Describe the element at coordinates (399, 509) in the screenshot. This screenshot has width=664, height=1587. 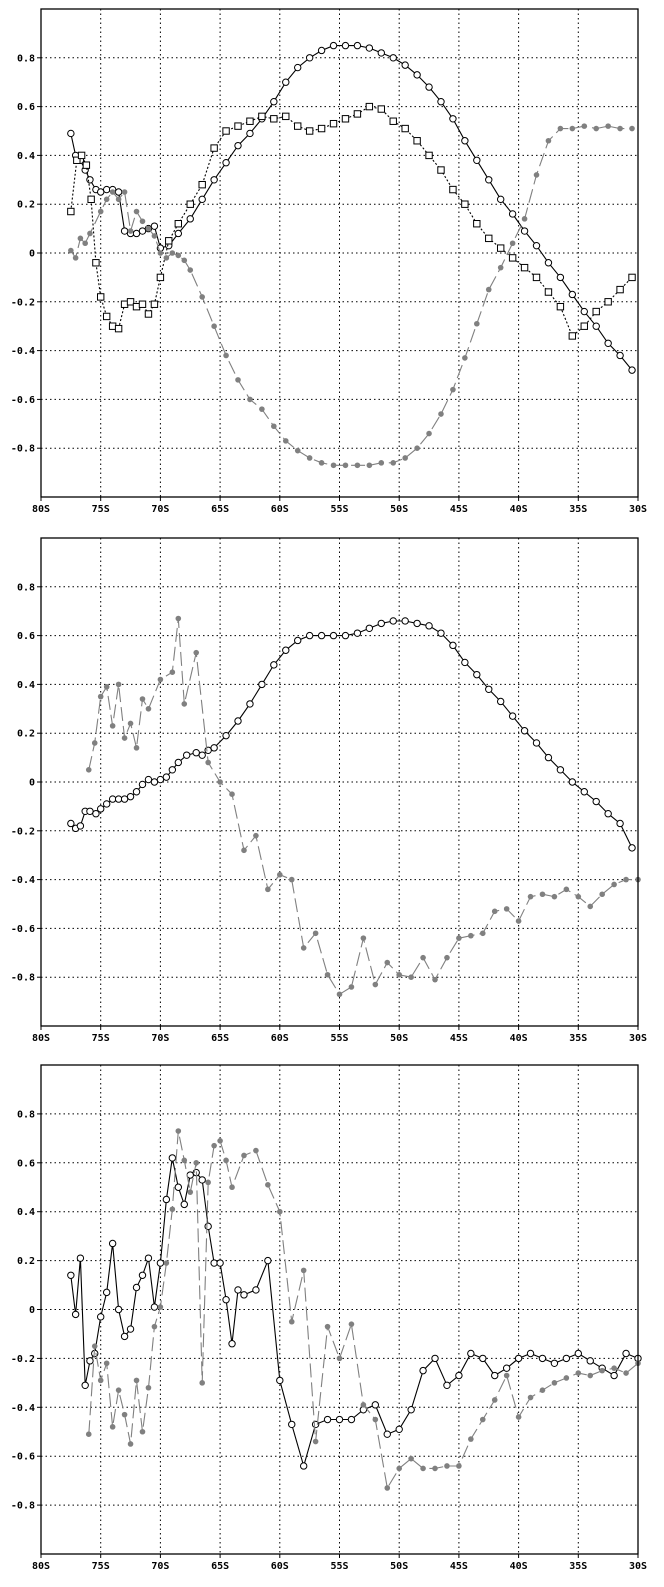
I see `x-tick-label: 50S` at that location.